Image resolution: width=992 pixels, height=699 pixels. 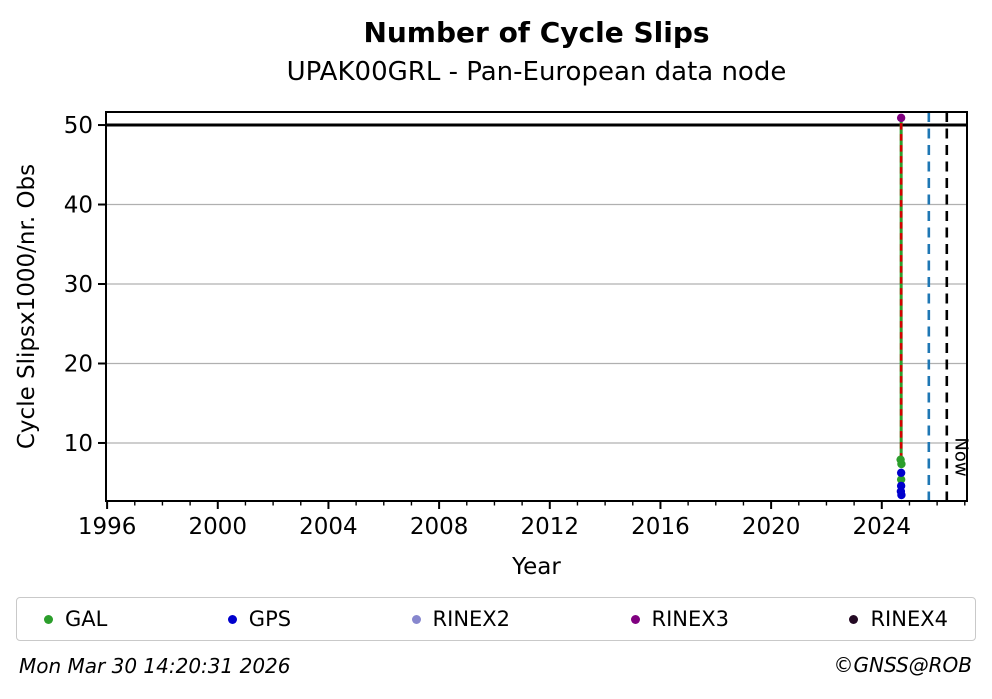 What do you see at coordinates (107, 527) in the screenshot?
I see `x-tick-label: 1996` at bounding box center [107, 527].